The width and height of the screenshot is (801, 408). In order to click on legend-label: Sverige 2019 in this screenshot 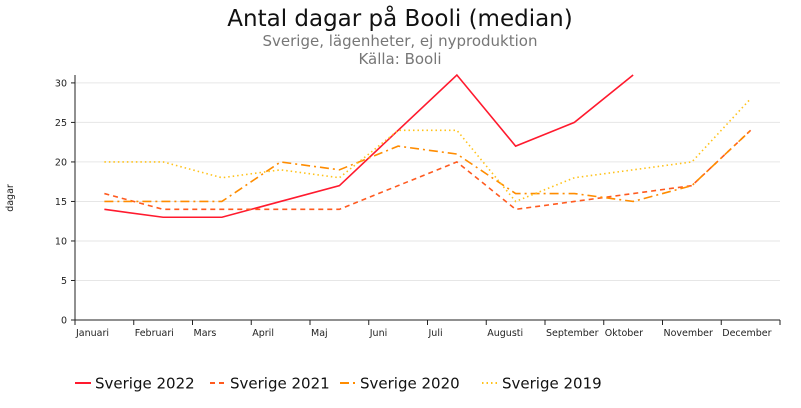, I will do `click(552, 384)`.